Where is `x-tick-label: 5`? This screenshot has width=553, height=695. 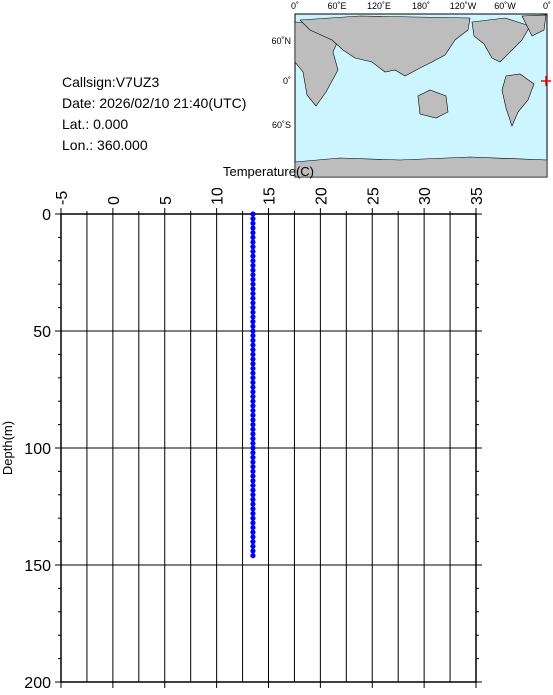
x-tick-label: 5 is located at coordinates (166, 200).